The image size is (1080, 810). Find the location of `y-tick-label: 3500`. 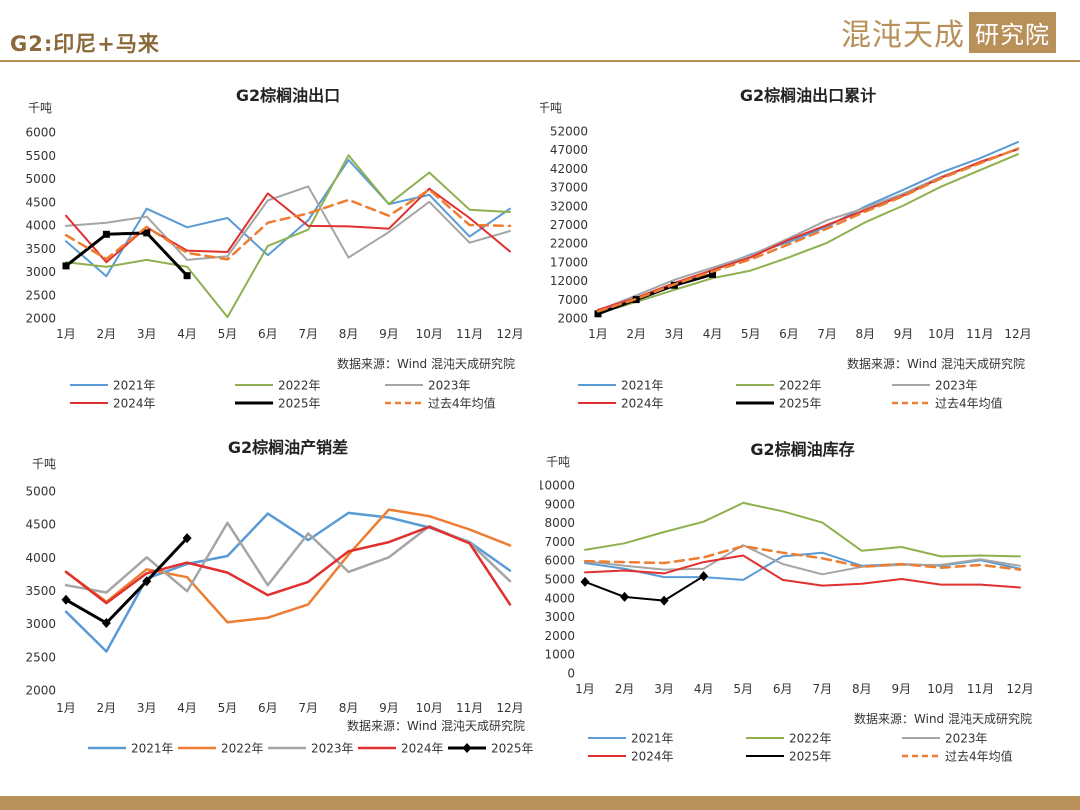

y-tick-label: 3500 is located at coordinates (40, 591).